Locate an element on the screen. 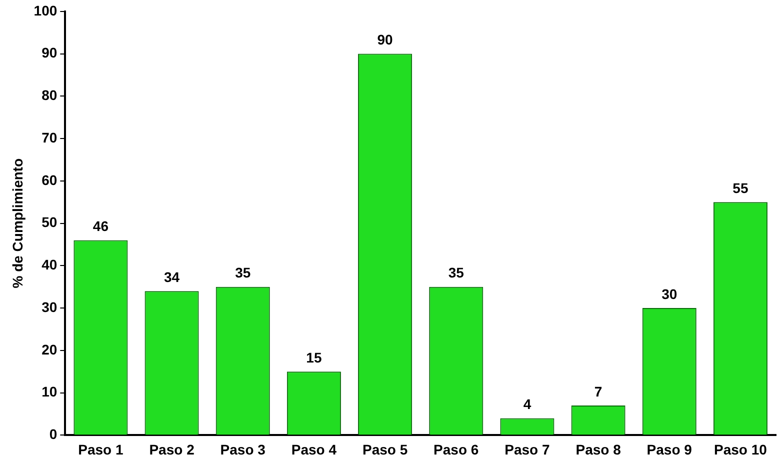 The width and height of the screenshot is (782, 466). data-label: 55 is located at coordinates (740, 188).